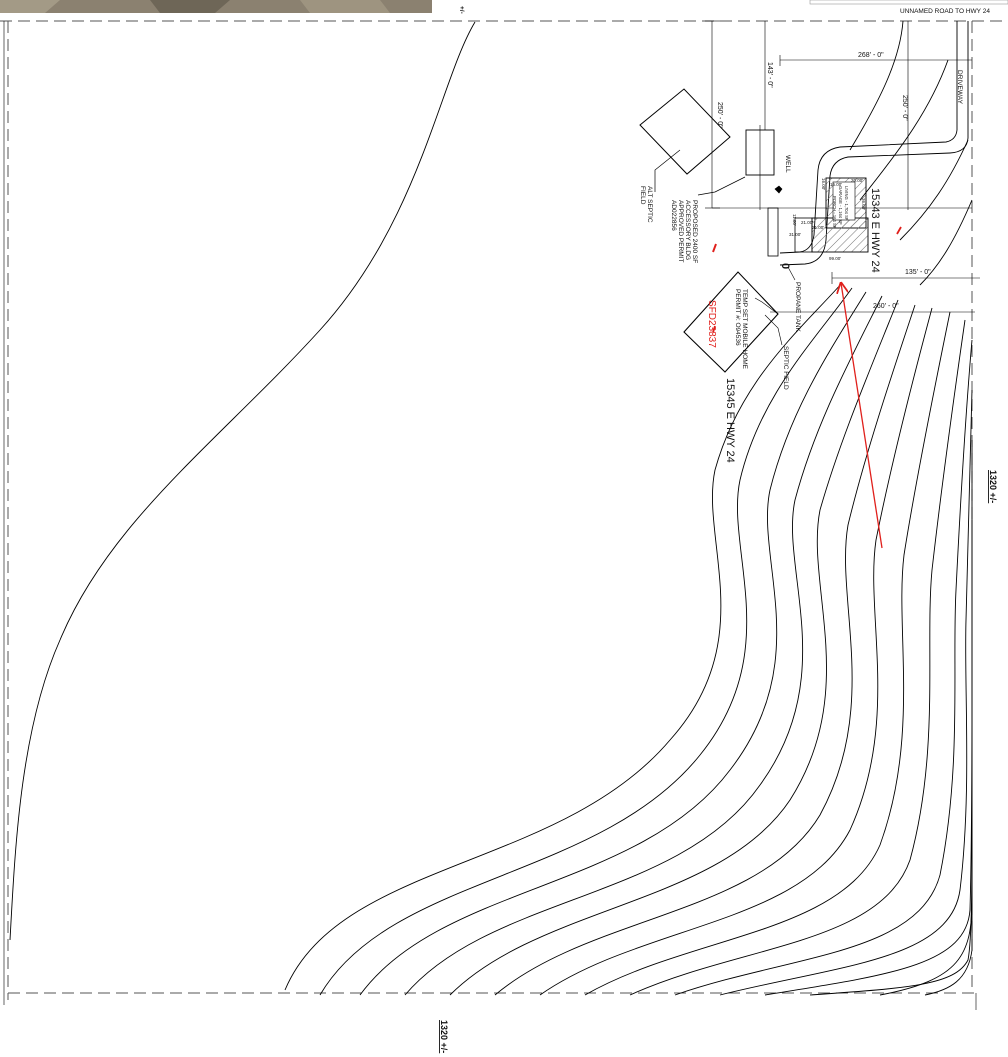 The width and height of the screenshot is (1008, 1057). Describe the element at coordinates (642, 195) in the screenshot. I see `alt-septic-label-2: FIELD` at that location.